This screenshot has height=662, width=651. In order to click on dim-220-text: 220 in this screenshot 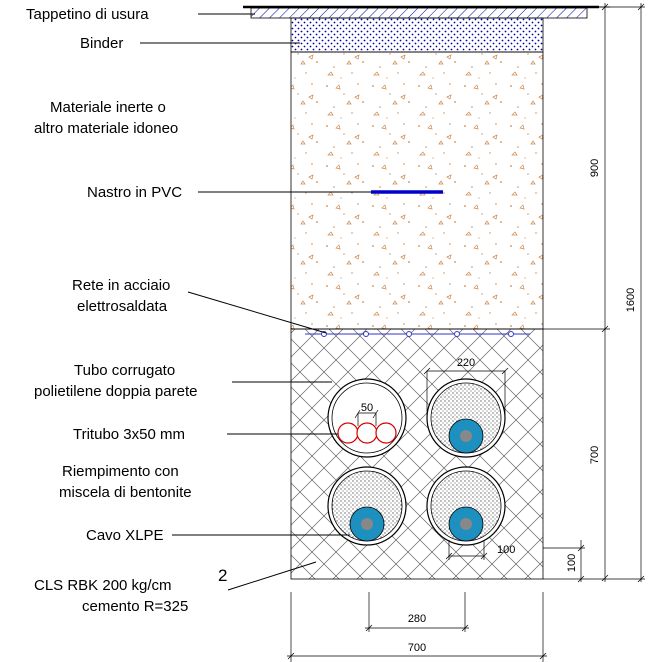, I will do `click(466, 363)`.